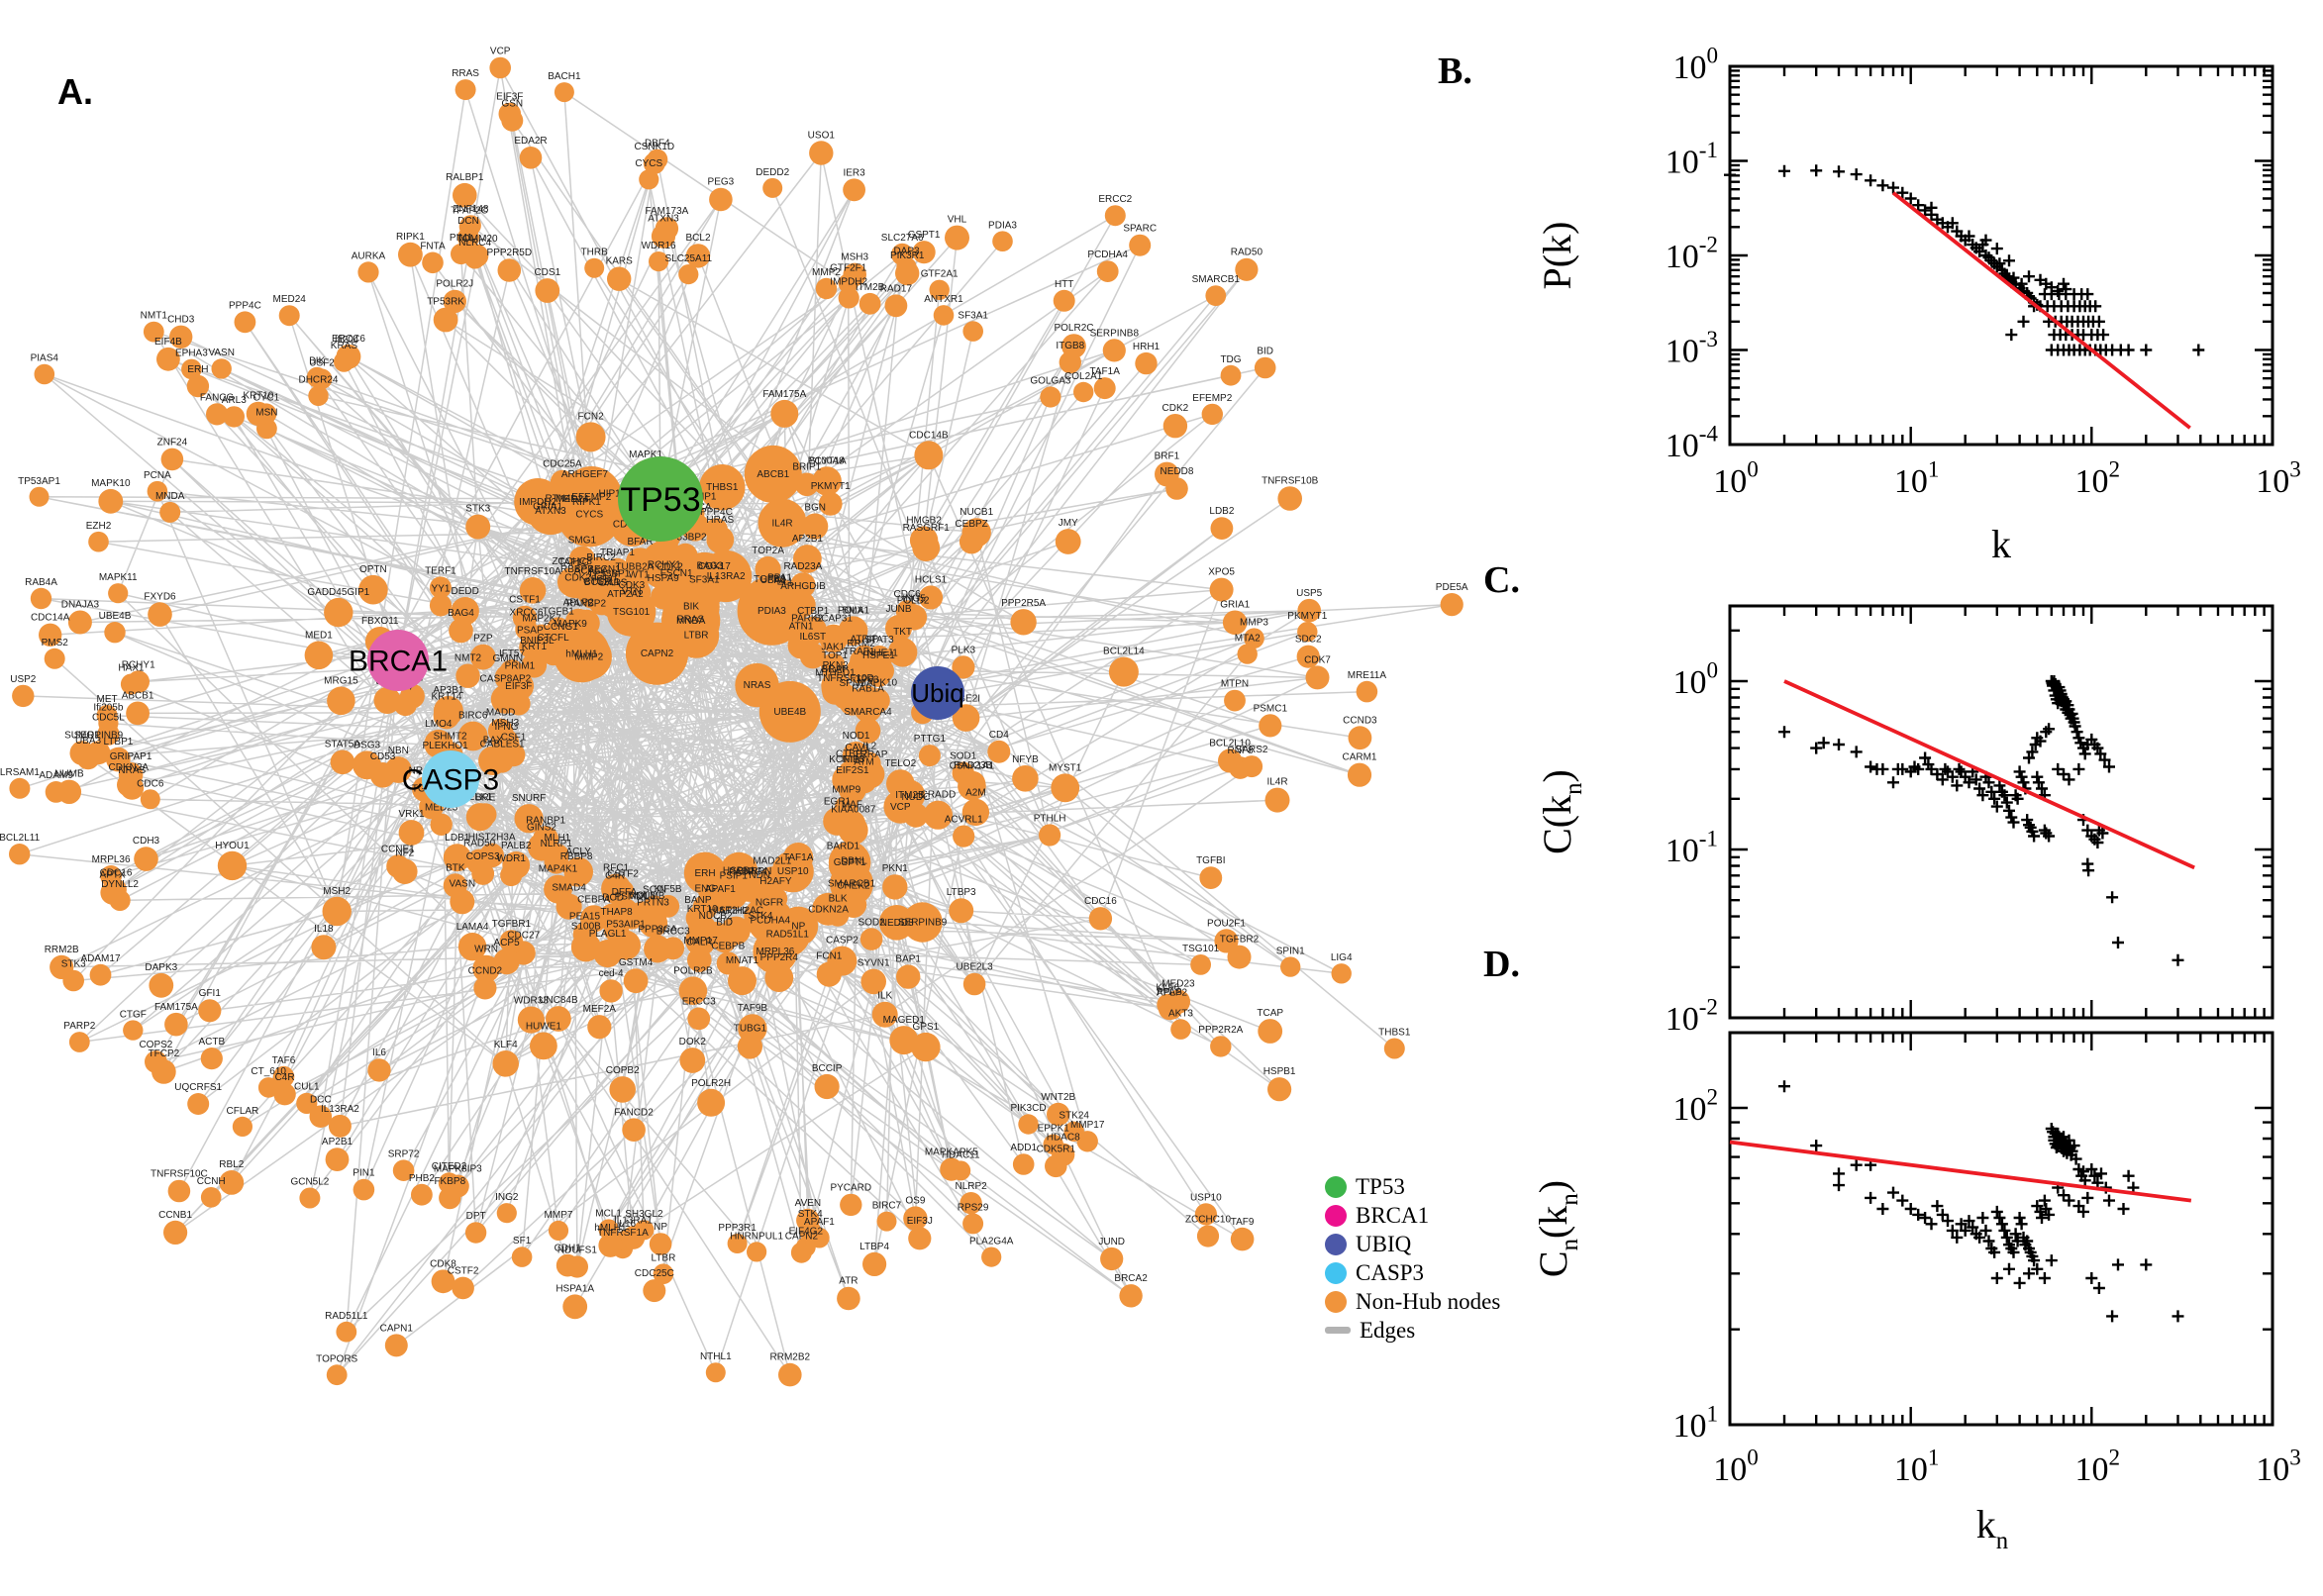  I want to click on node-label: FNTA, so click(433, 247).